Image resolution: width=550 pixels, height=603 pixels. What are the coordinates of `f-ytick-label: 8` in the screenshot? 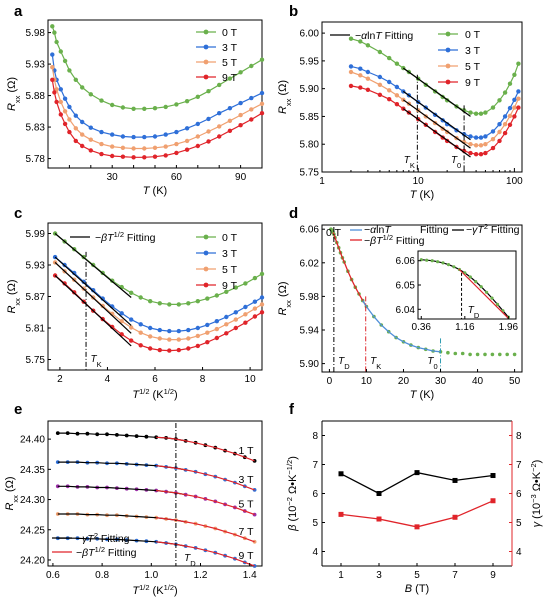 It's located at (315, 436).